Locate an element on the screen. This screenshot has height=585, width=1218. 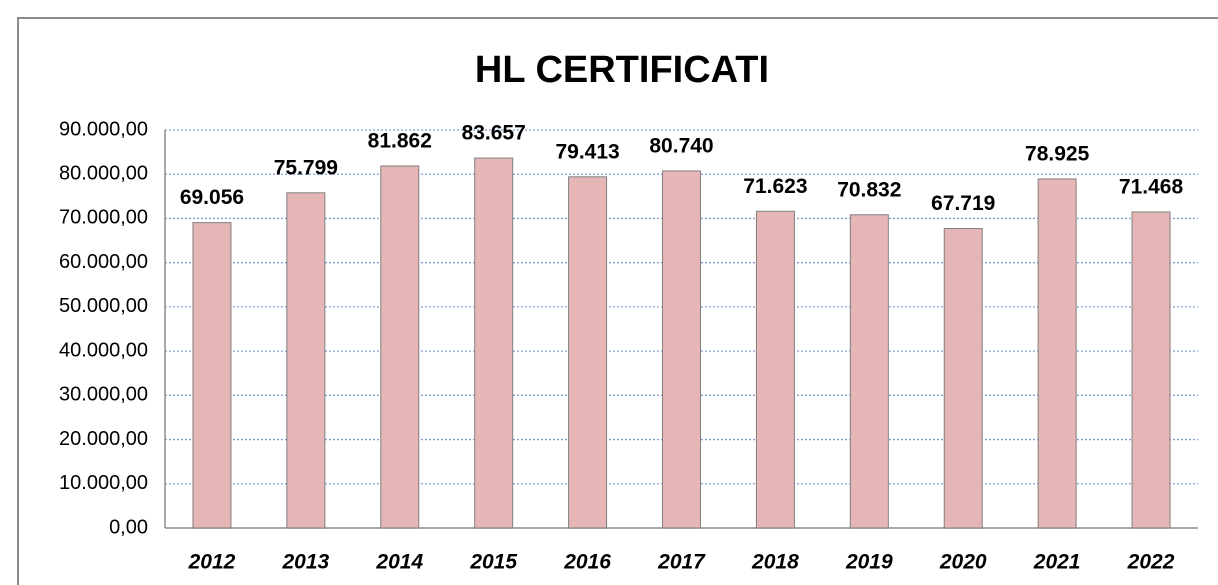
chart-title: HL CERTIFICATI is located at coordinates (622, 70).